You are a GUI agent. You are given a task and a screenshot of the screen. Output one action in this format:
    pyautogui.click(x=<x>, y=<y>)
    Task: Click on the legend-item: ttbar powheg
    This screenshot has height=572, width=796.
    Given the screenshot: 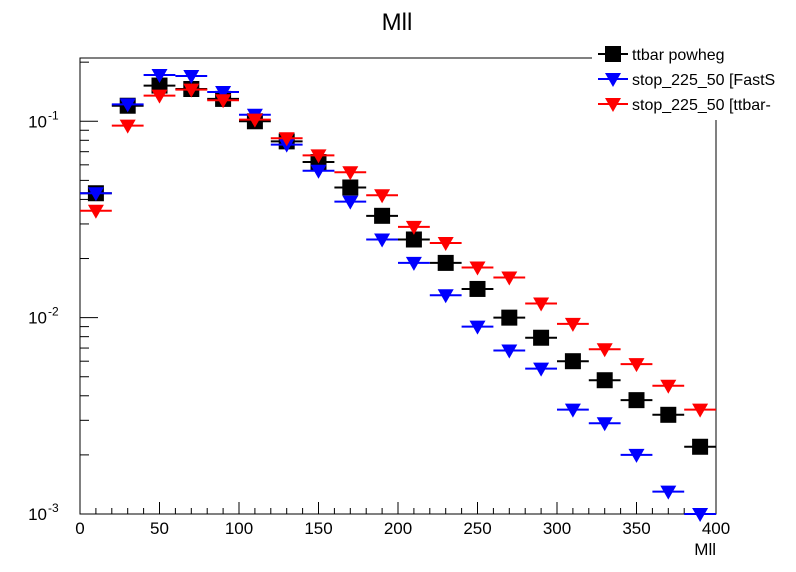 What is the action you would take?
    pyautogui.click(x=661, y=55)
    